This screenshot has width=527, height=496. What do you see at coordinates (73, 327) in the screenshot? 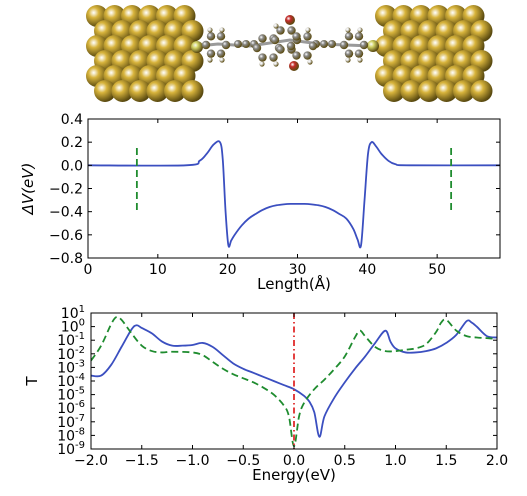
I see `y-tick-label: 10⁰` at bounding box center [73, 327].